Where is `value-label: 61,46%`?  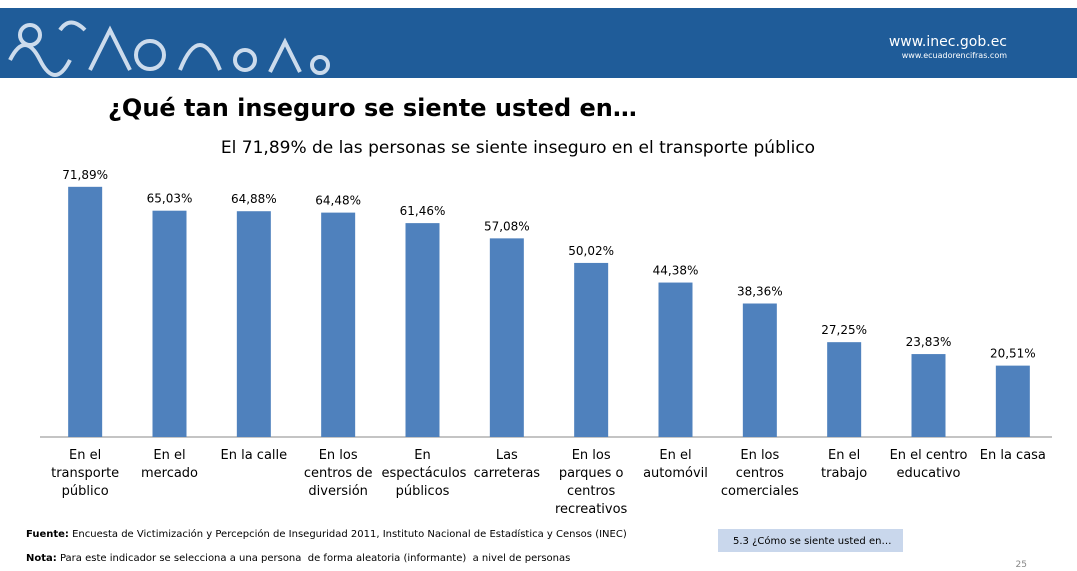 value-label: 61,46% is located at coordinates (423, 211).